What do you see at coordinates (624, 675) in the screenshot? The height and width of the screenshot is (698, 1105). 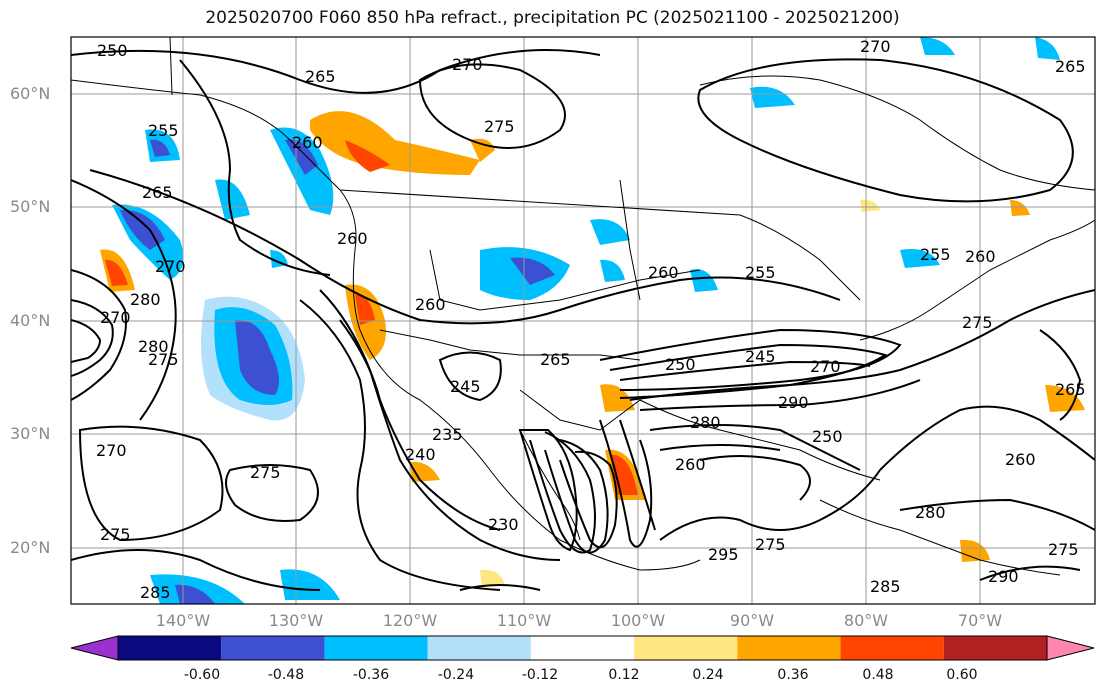 I see `colorbar-tick-label: 0.12` at bounding box center [624, 675].